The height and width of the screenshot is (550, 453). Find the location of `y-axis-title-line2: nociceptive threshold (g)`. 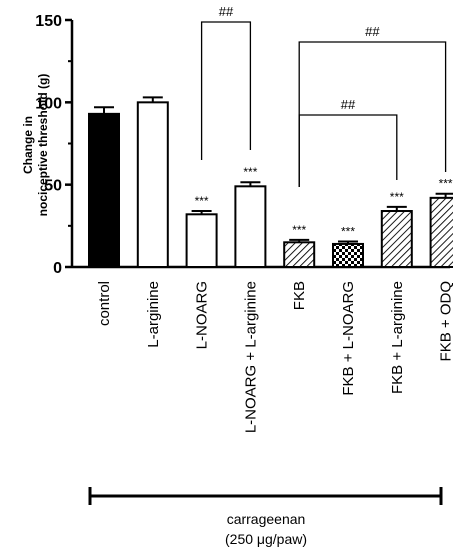

y-axis-title-line2: nociceptive threshold (g) is located at coordinates (43, 145).